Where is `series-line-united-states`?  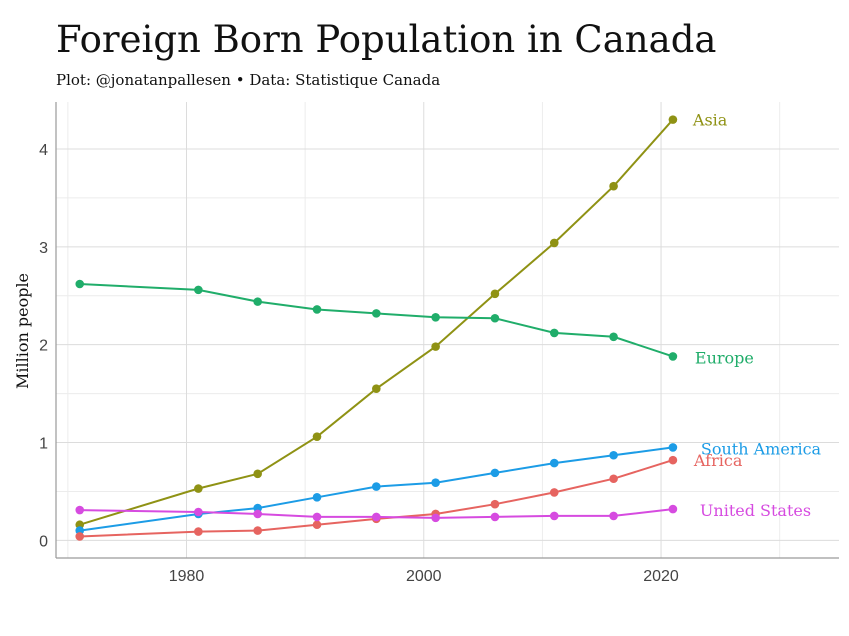
series-line-united-states is located at coordinates (376, 513).